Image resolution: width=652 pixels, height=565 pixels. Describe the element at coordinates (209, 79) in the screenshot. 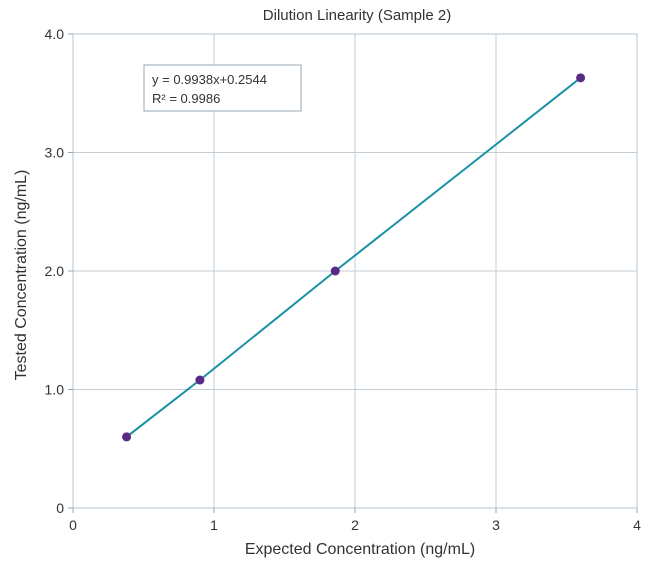

I see `equation-text: y = 0.9938x+0.2544` at that location.